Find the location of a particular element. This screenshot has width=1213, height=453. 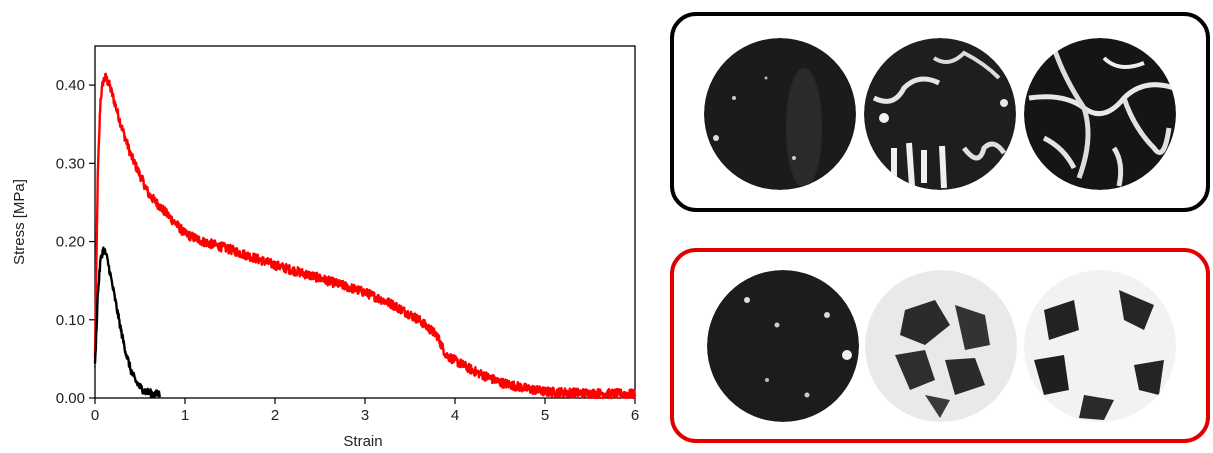

x-axis-title: Strain is located at coordinates (362, 441).